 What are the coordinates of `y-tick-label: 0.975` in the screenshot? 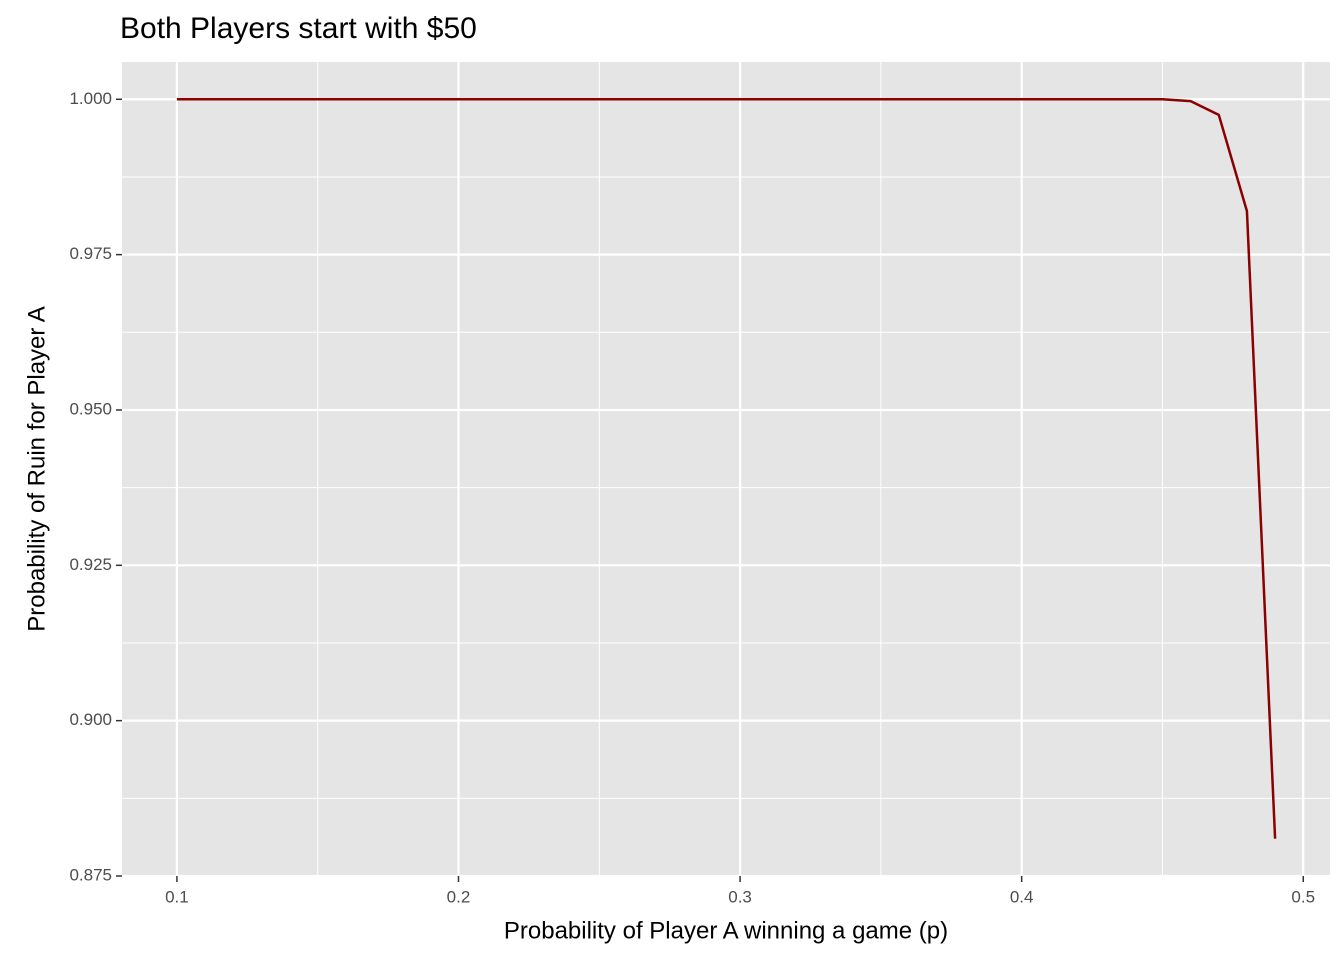 It's located at (90, 253).